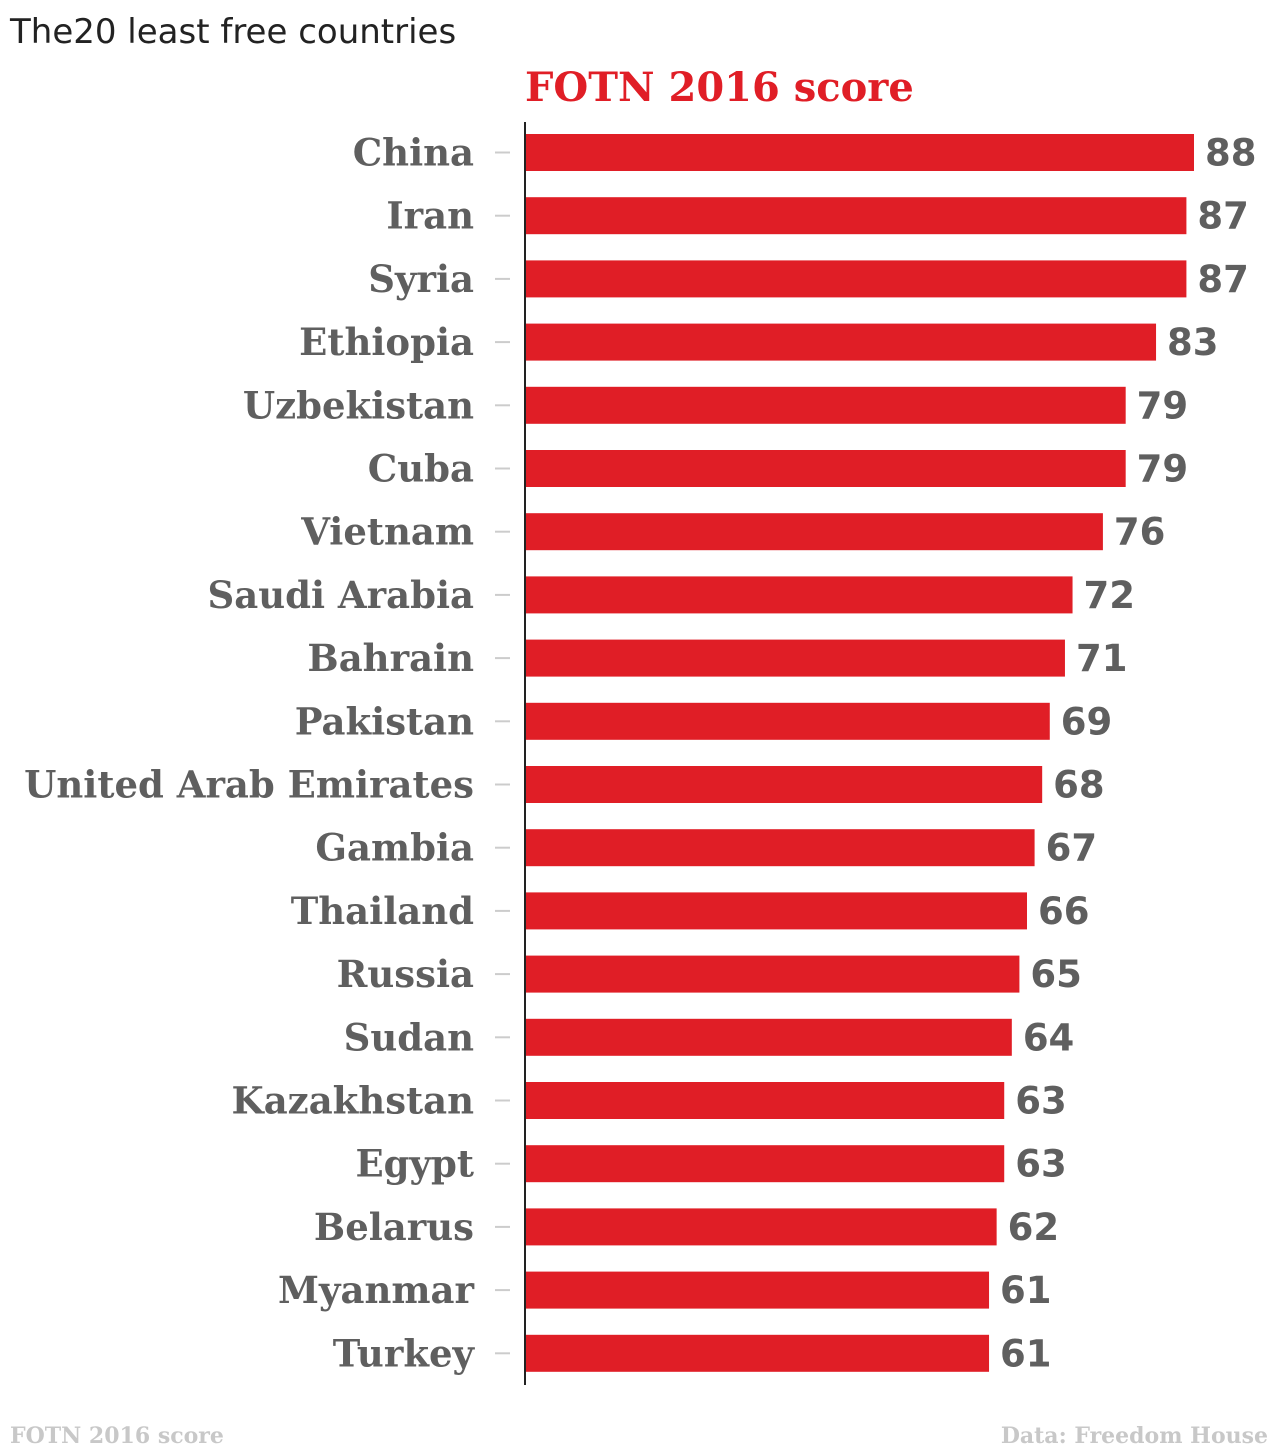 The height and width of the screenshot is (1450, 1280). Describe the element at coordinates (233, 32) in the screenshot. I see `chart-title: The20 least free countries` at that location.